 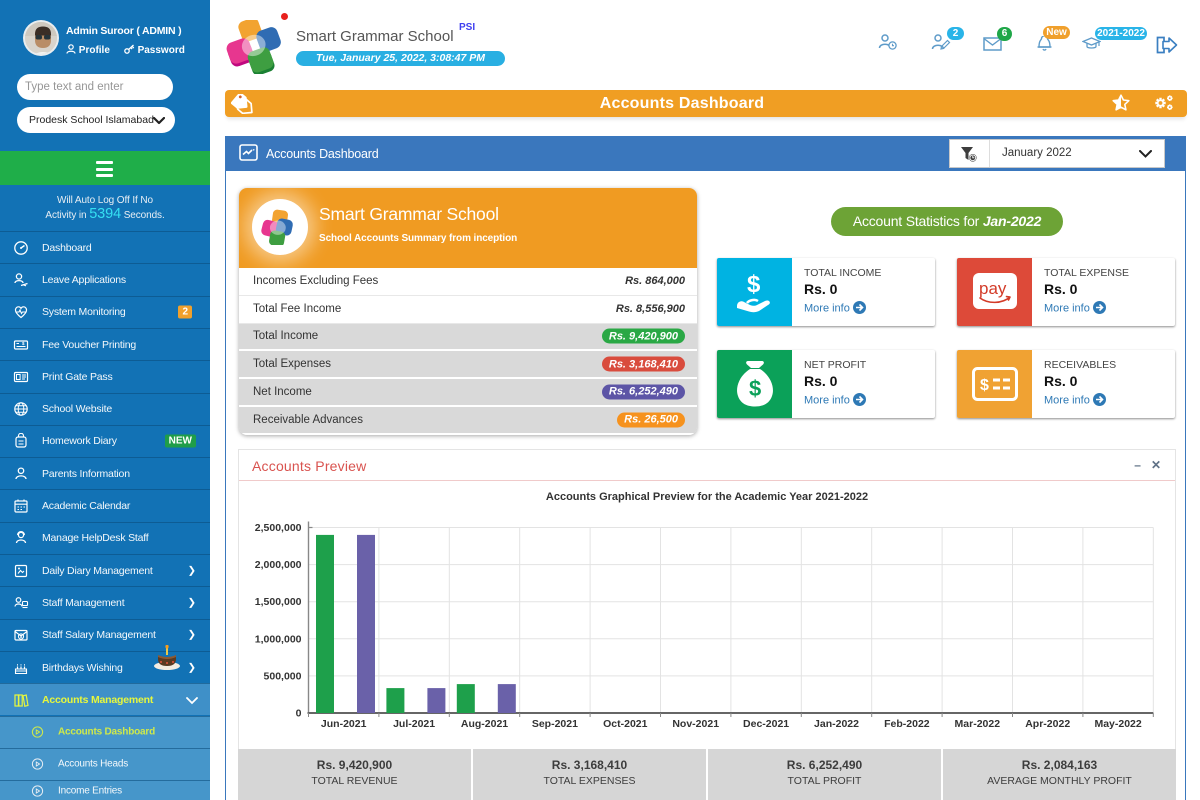 I want to click on svg-text: Jan-2022, so click(x=836, y=724).